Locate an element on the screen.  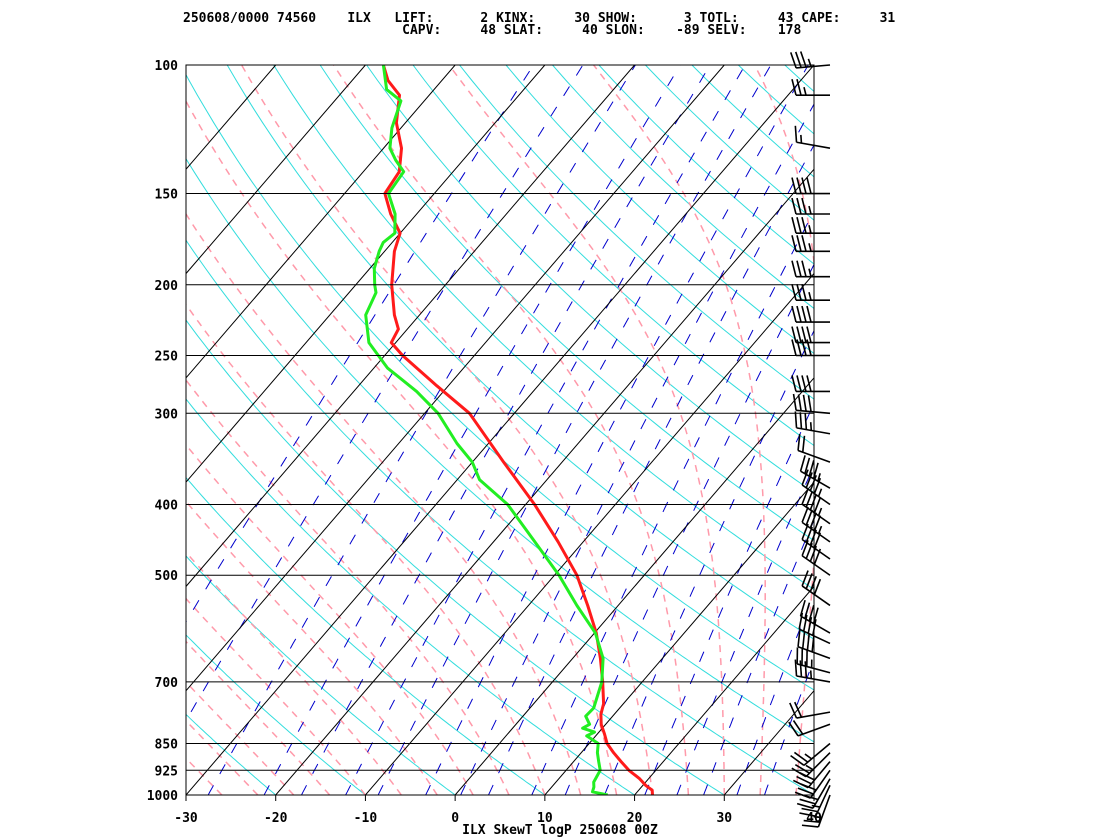
isotherm-line is located at coordinates (3, 430).